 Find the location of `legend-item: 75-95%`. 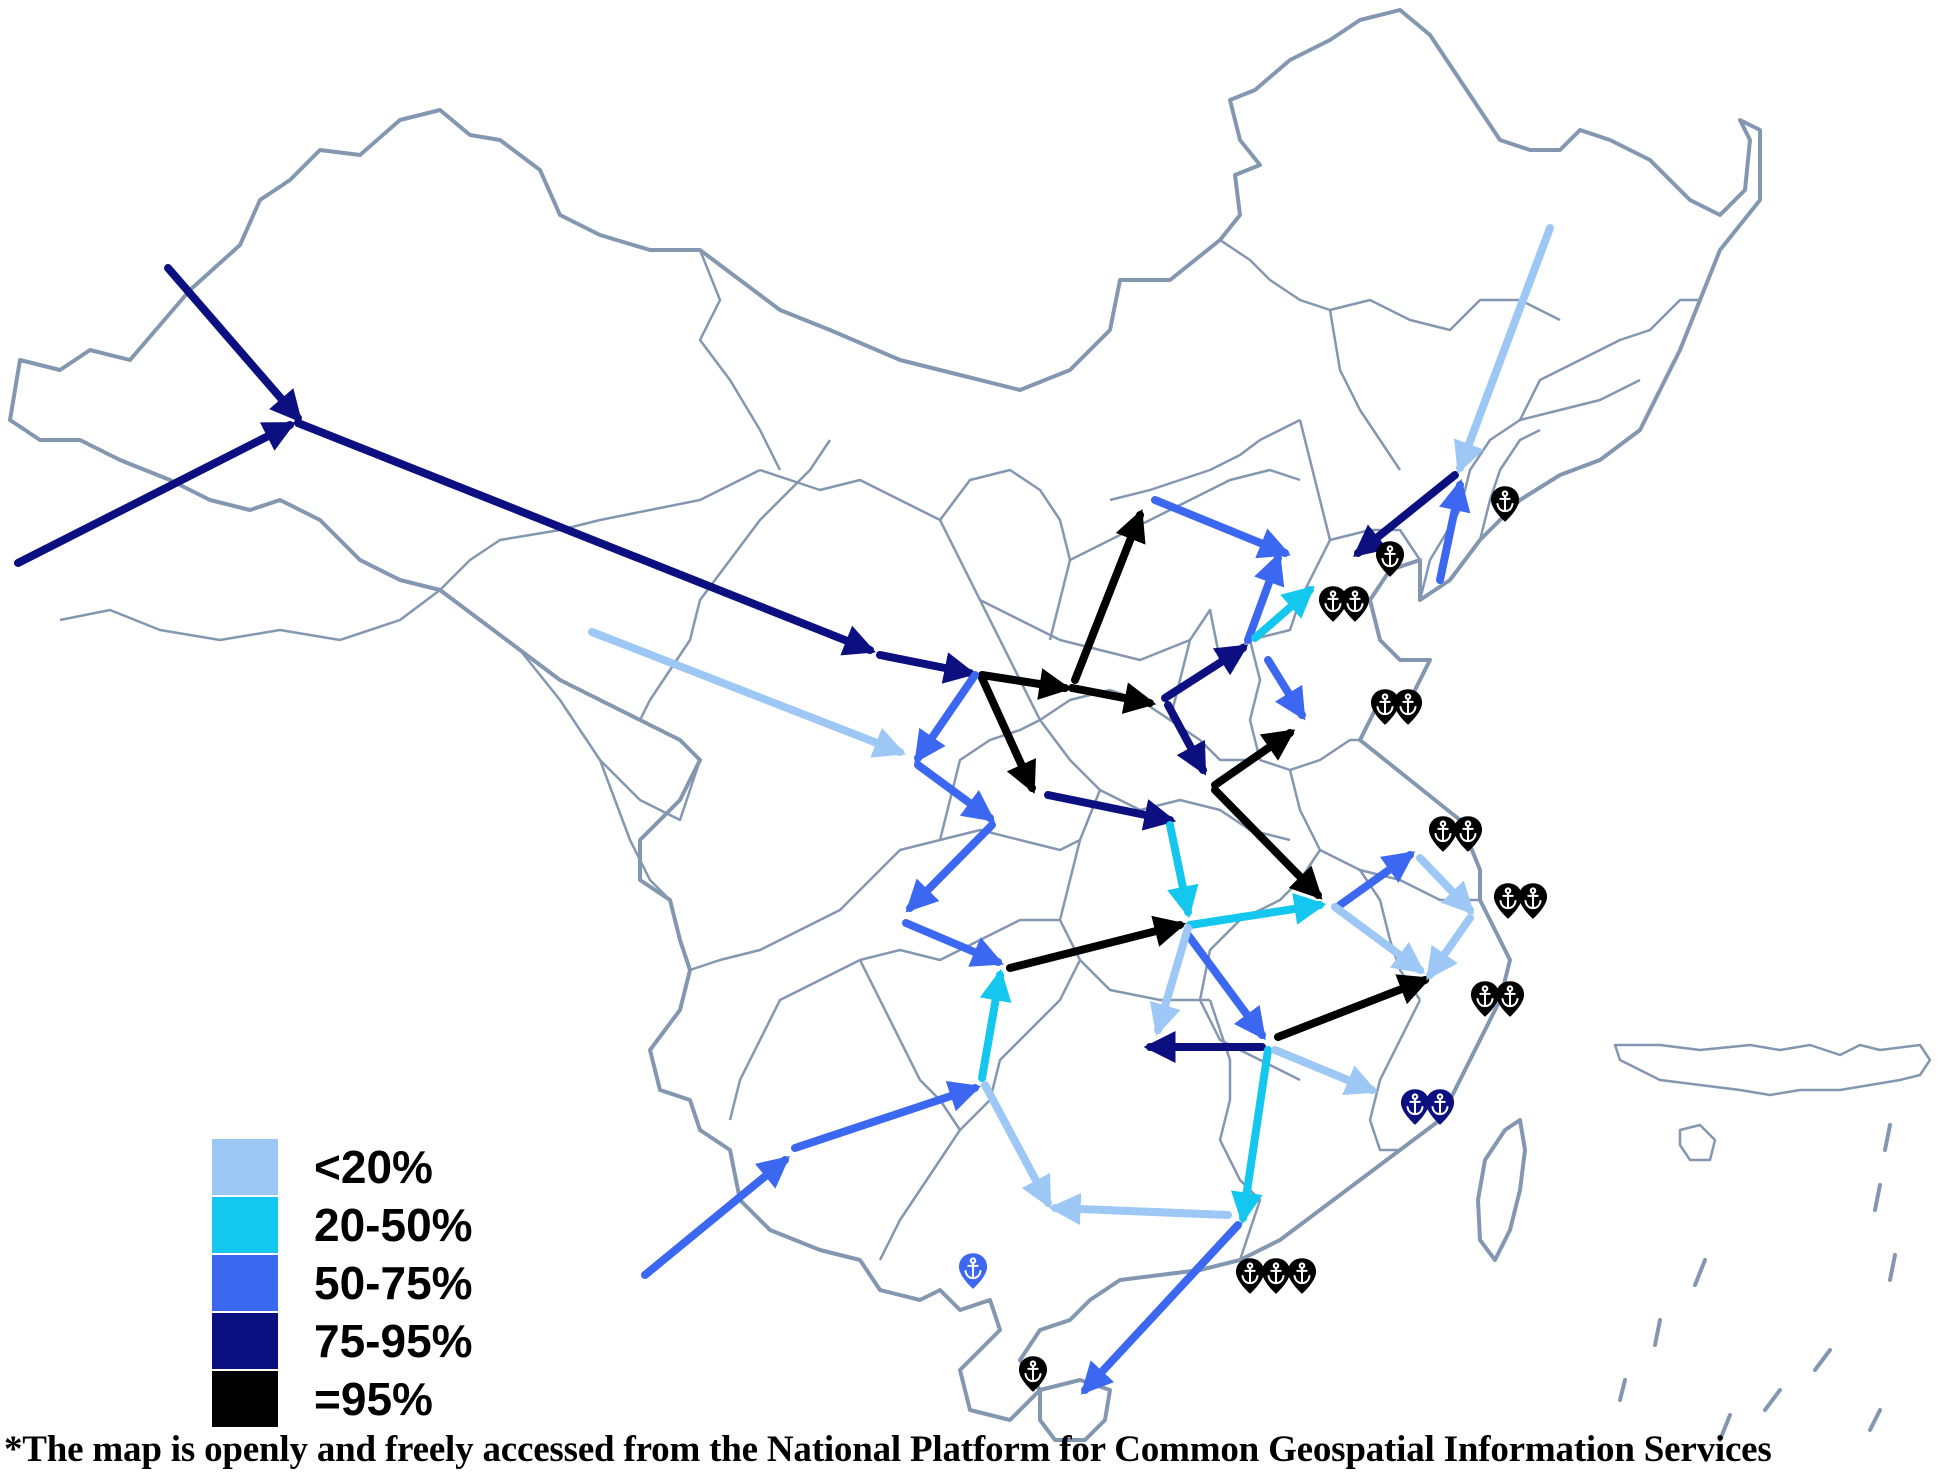

legend-item: 75-95% is located at coordinates (342, 1341).